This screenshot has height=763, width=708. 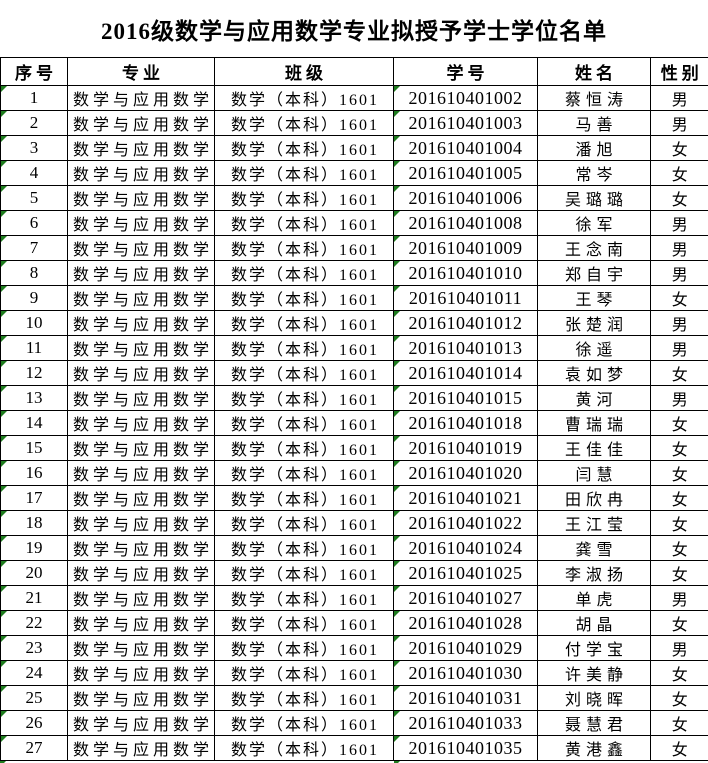 I want to click on cell-name: 田欣冉, so click(x=594, y=498).